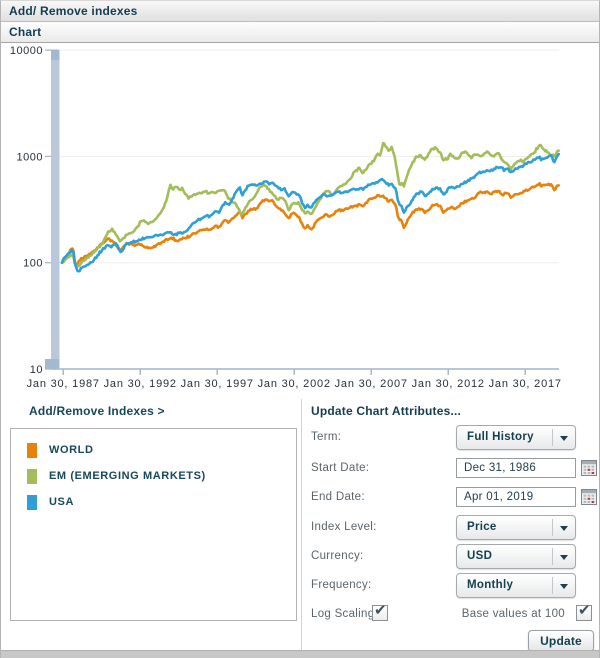 The width and height of the screenshot is (600, 658). Describe the element at coordinates (337, 556) in the screenshot. I see `currency-label: Currency:` at that location.